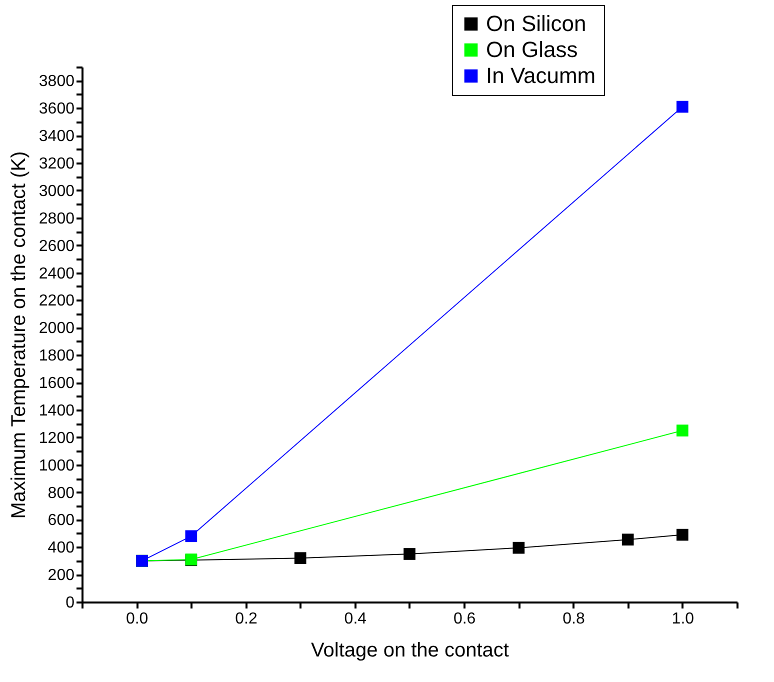 The height and width of the screenshot is (682, 774). I want to click on legend-label: On Glass, so click(532, 49).